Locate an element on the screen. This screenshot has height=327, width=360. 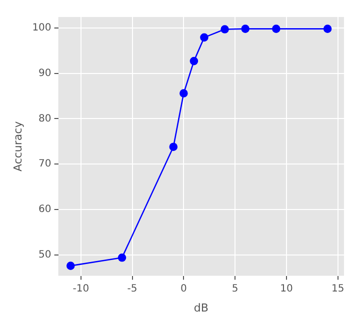
y-axis-title: Accuracy is located at coordinates (17, 146).